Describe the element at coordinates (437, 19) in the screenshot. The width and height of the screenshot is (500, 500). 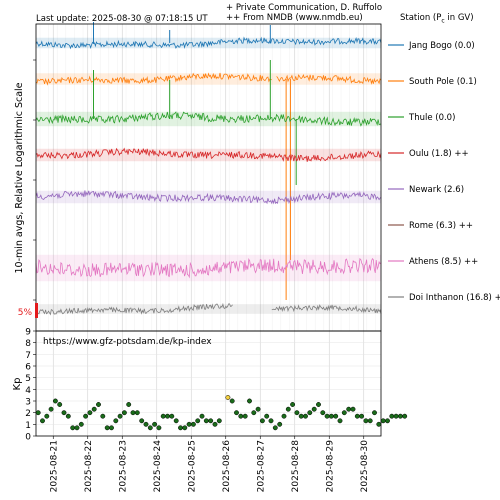
I see `legend-title: Station (Pc in GV)` at that location.